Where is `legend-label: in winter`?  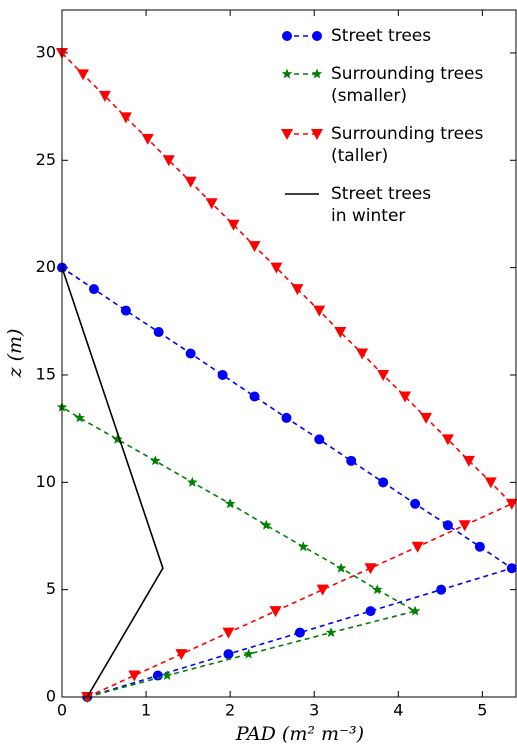 legend-label: in winter is located at coordinates (368, 216).